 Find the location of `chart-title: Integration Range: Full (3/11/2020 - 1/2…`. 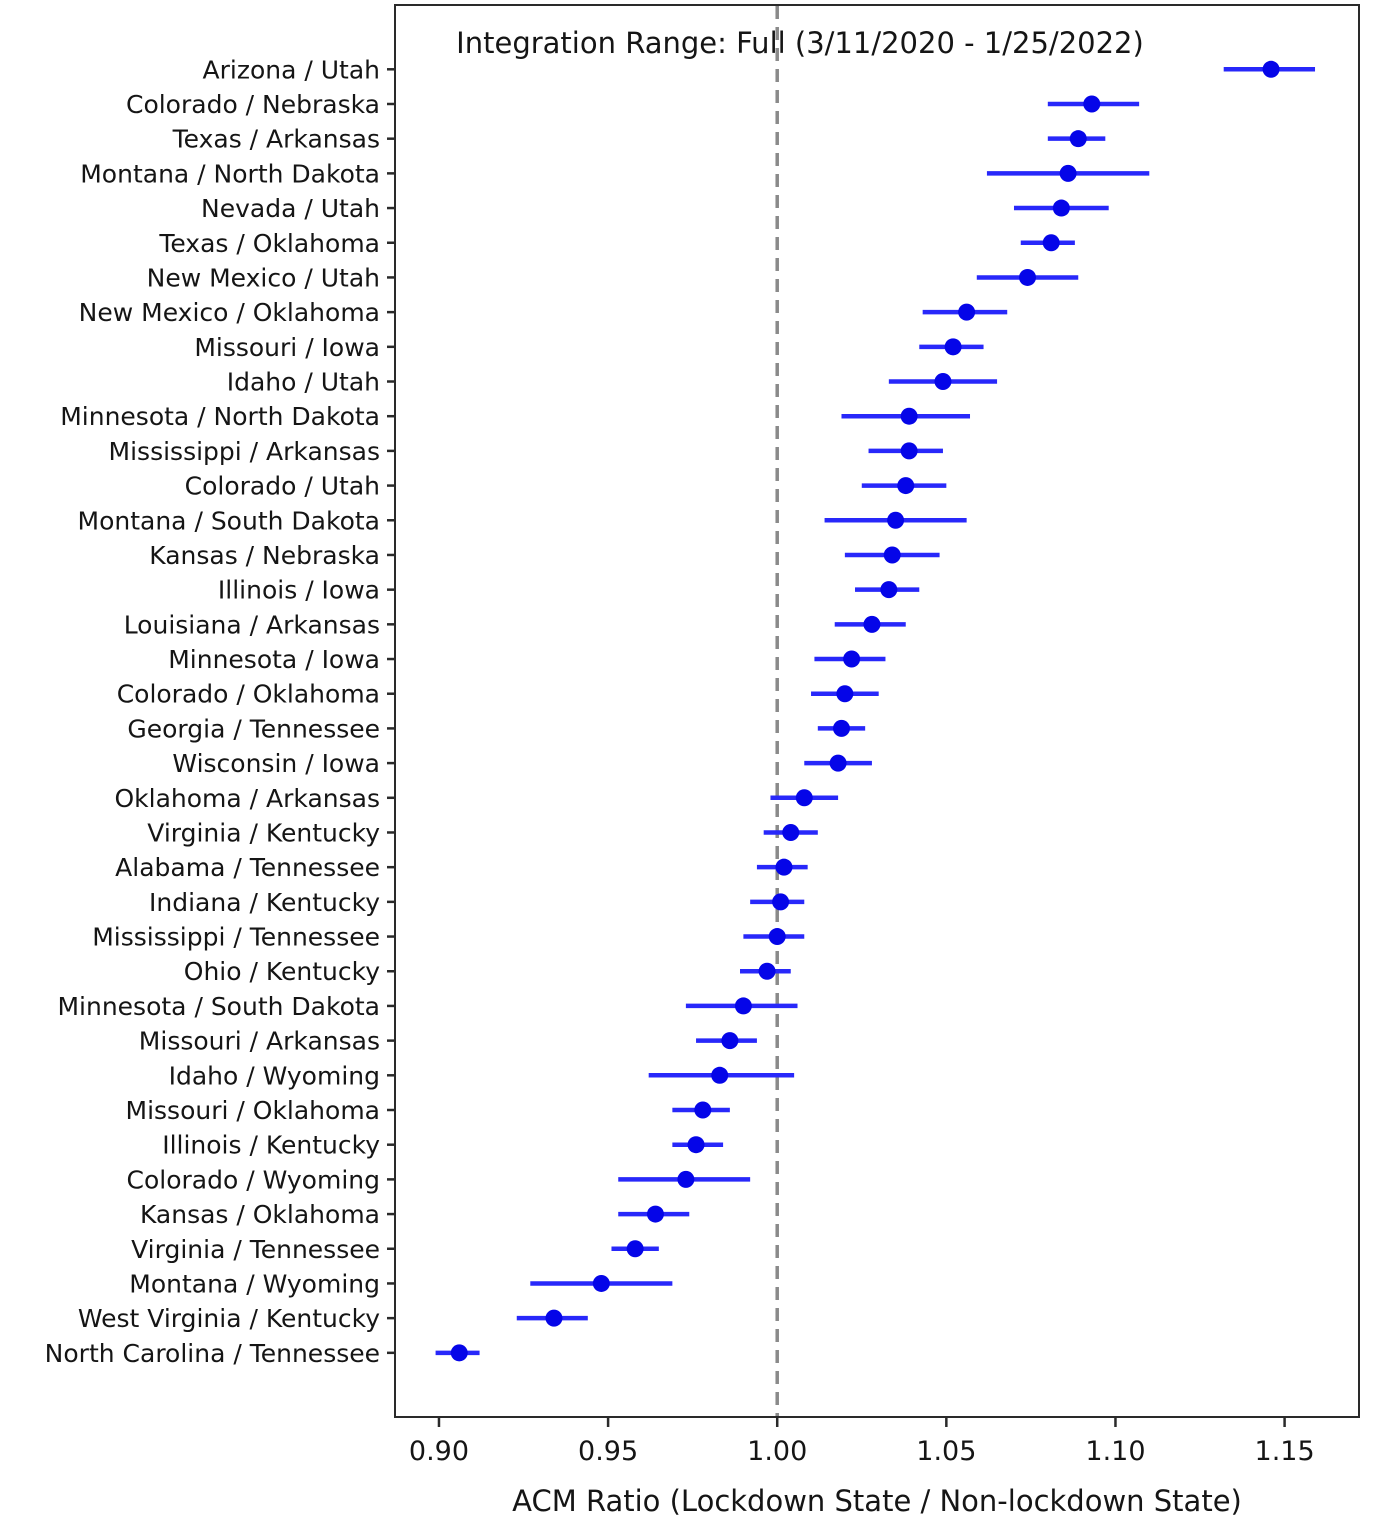

chart-title: Integration Range: Full (3/11/2020 - 1/2… is located at coordinates (800, 43).